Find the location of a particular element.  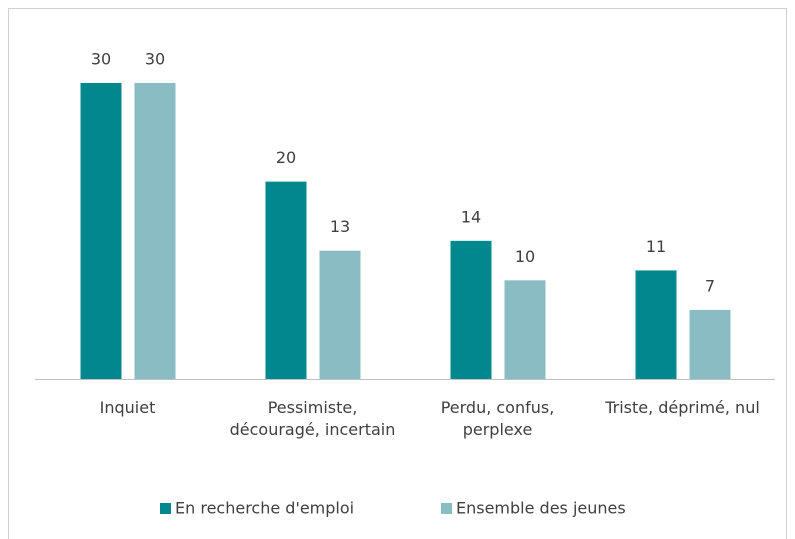

x-tick-label: Pessimiste, découragé, incertain is located at coordinates (312, 418).